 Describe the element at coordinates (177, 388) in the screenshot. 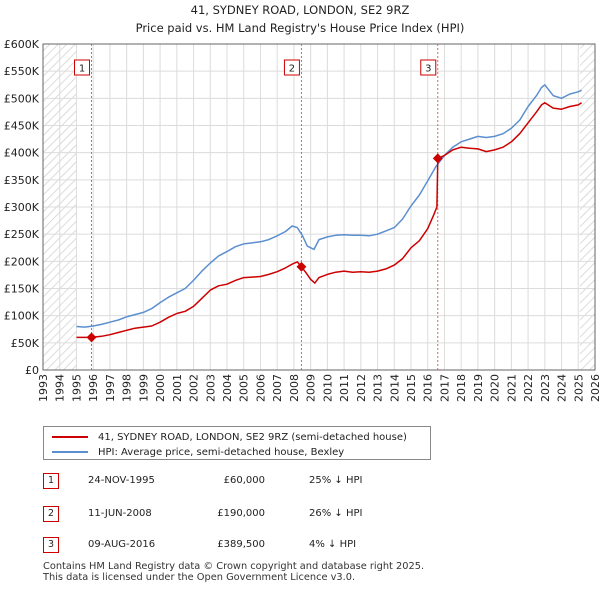

I see `x-tick-label: 2001` at that location.